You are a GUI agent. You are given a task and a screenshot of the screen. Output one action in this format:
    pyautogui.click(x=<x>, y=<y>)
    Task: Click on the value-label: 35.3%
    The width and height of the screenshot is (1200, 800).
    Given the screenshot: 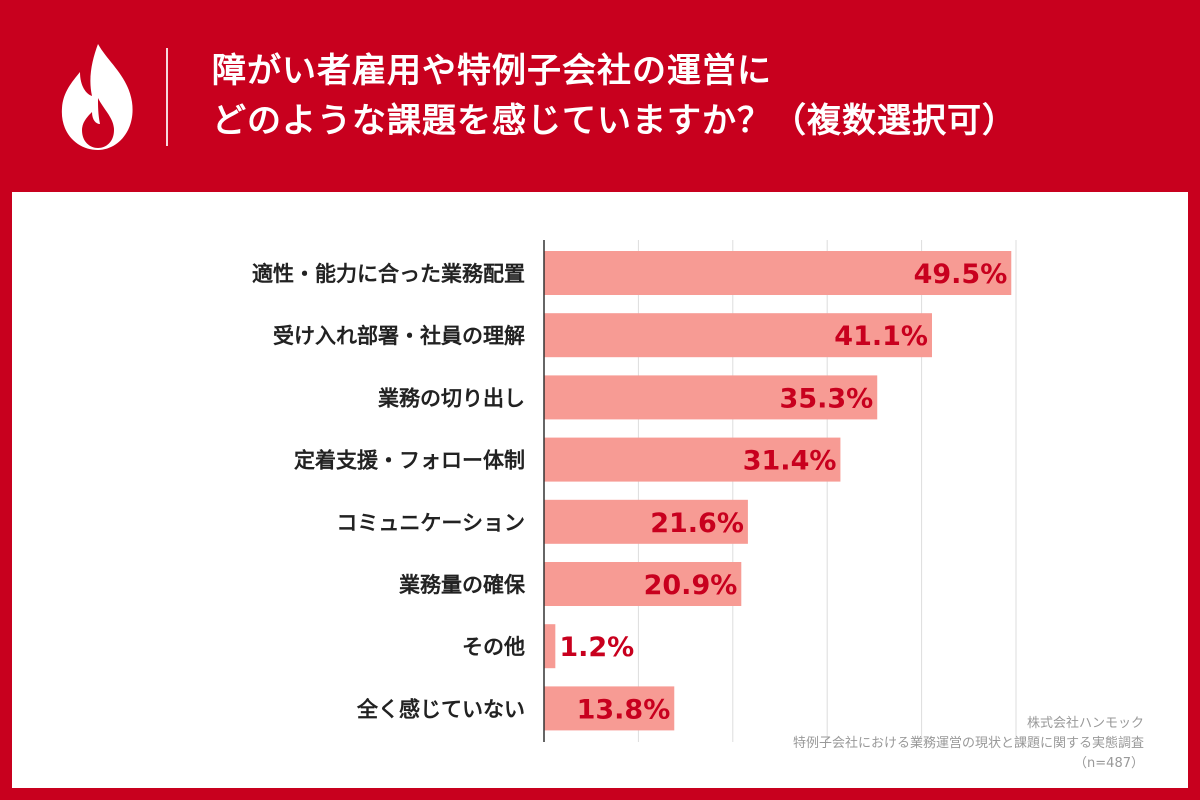 What is the action you would take?
    pyautogui.click(x=827, y=398)
    